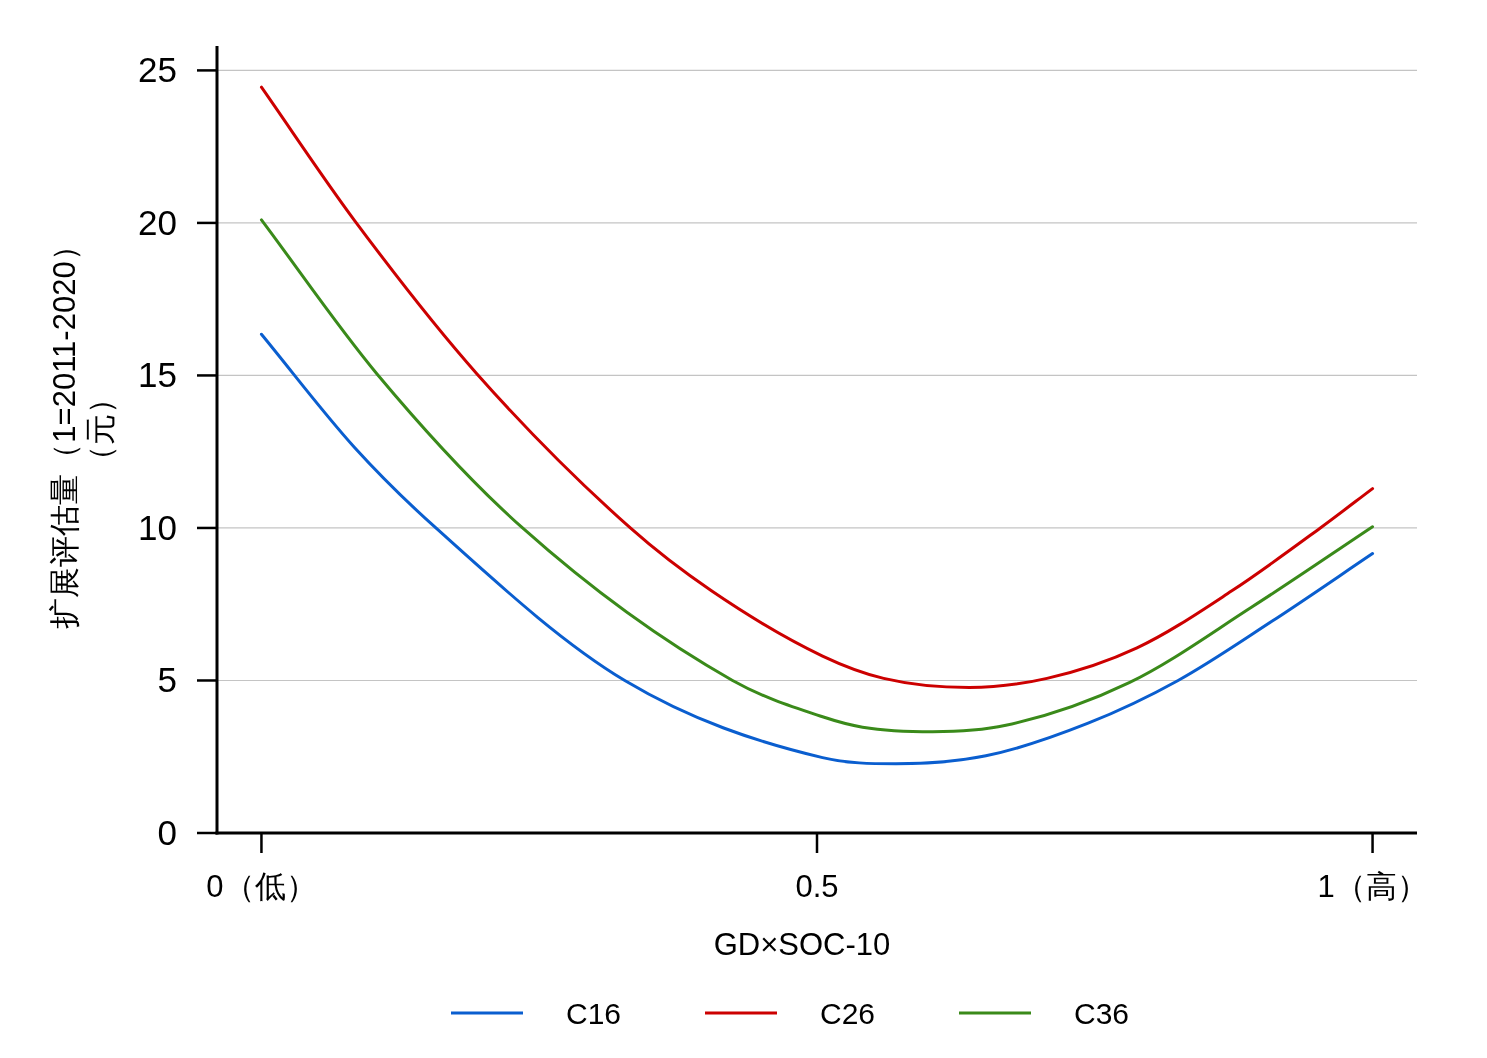 The width and height of the screenshot is (1487, 1058). Describe the element at coordinates (261, 886) in the screenshot. I see `x-tick-label: 0（低）` at that location.